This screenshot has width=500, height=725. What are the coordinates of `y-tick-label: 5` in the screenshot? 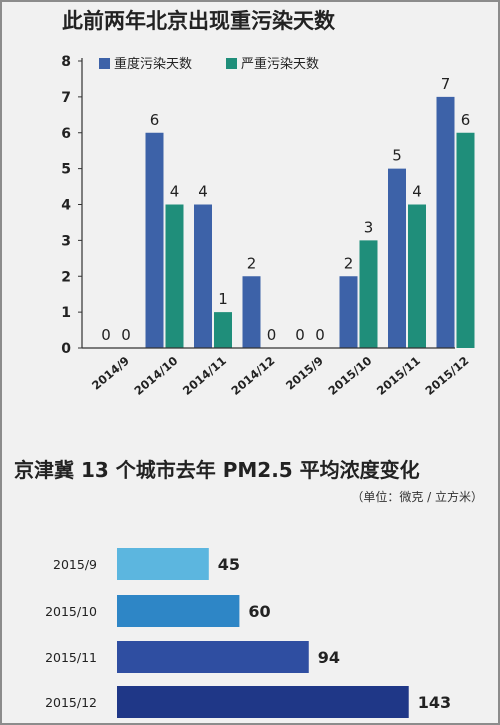 It's located at (66, 170).